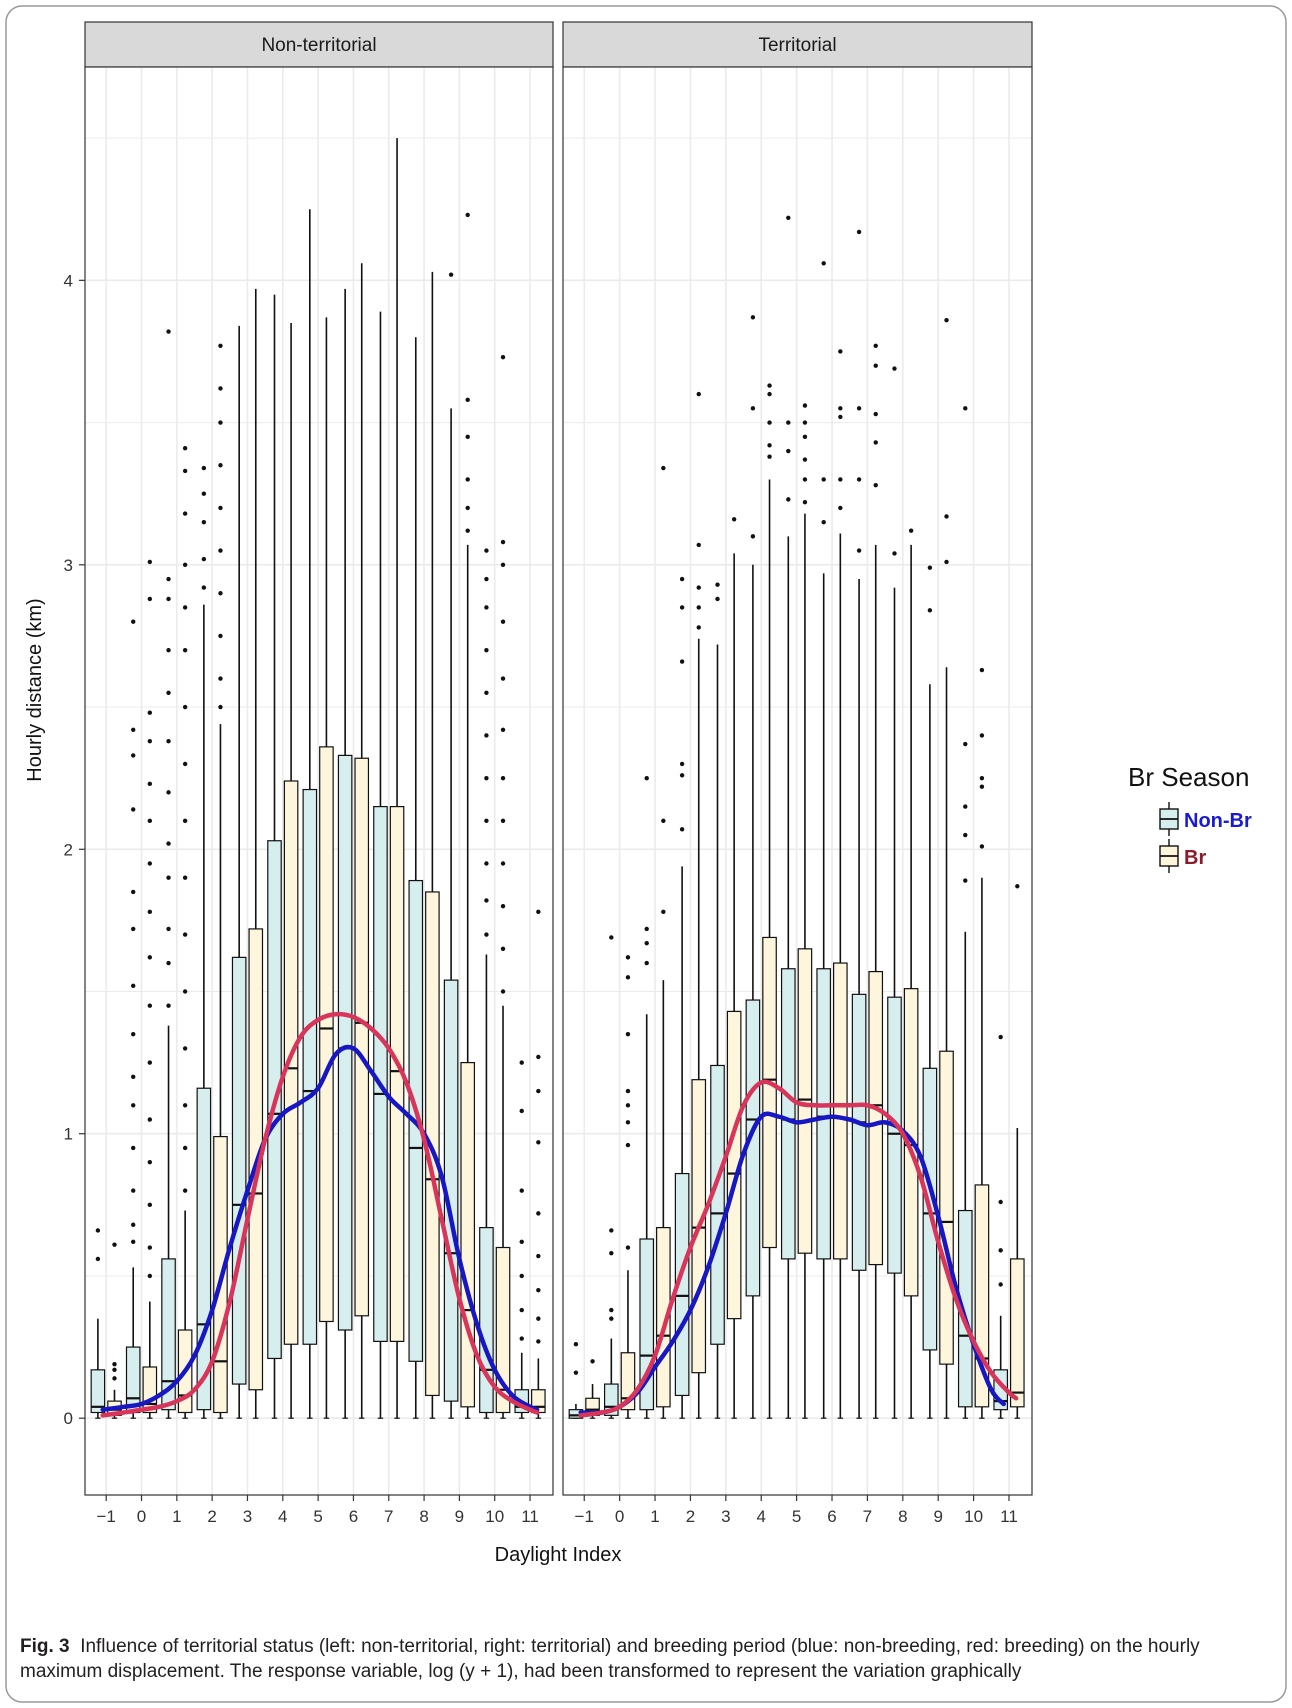 The height and width of the screenshot is (1708, 1292). What do you see at coordinates (796, 1516) in the screenshot?
I see `x-tick-label: 5` at bounding box center [796, 1516].